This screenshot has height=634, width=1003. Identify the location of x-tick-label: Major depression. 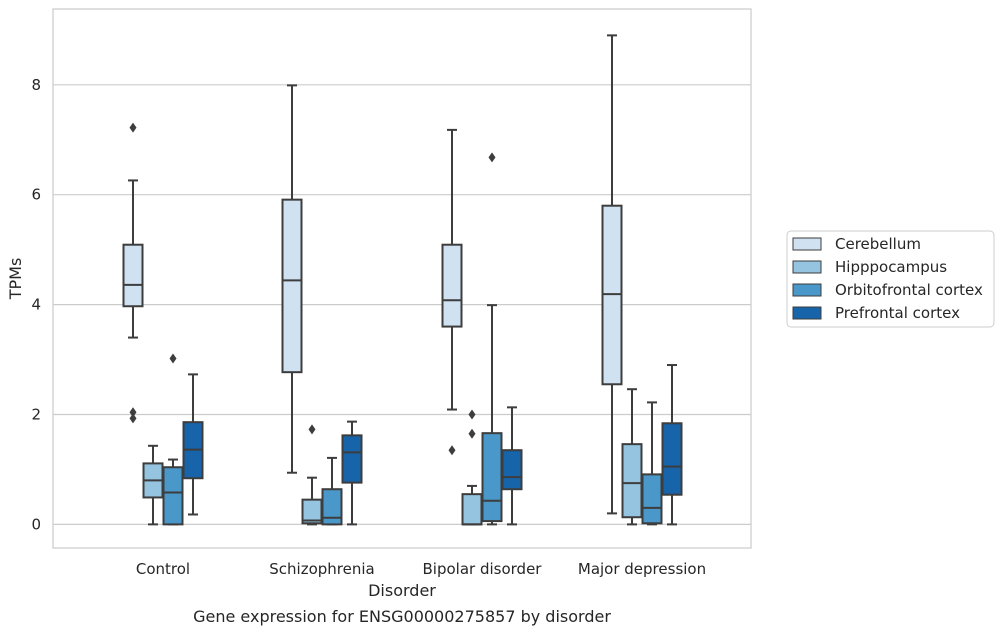
(642, 569).